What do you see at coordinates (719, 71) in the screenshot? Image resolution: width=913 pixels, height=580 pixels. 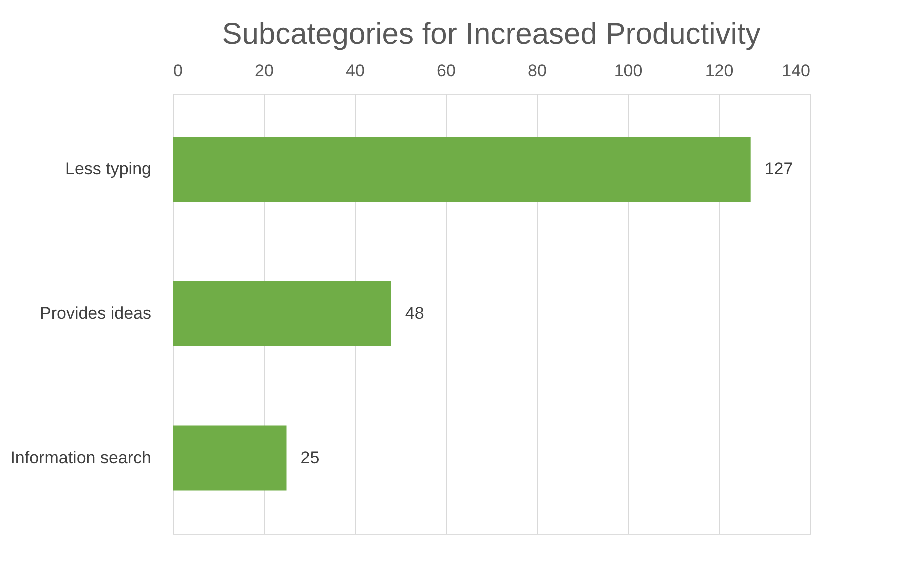 I see `x-tick-label: 120` at bounding box center [719, 71].